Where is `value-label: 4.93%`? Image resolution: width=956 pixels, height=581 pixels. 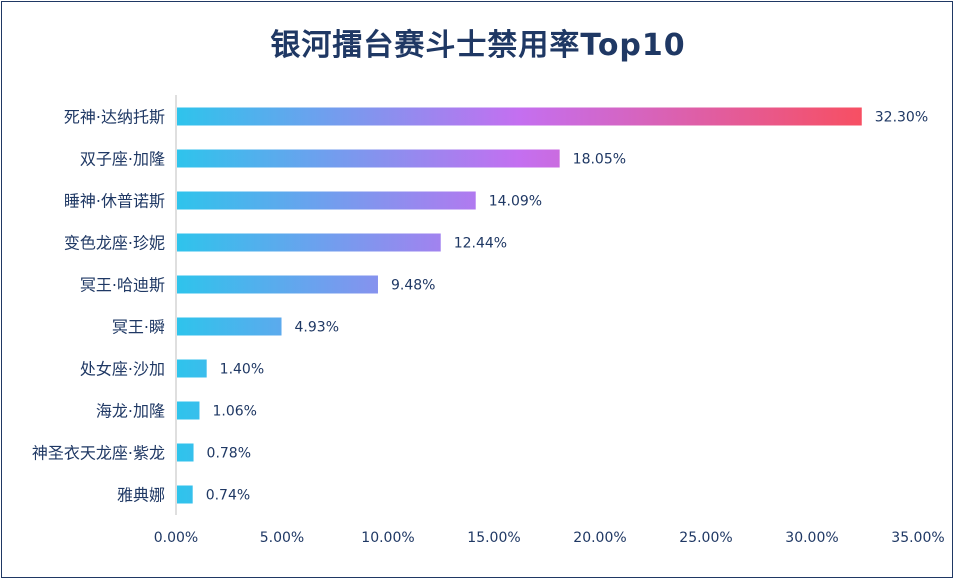
value-label: 4.93% is located at coordinates (317, 328).